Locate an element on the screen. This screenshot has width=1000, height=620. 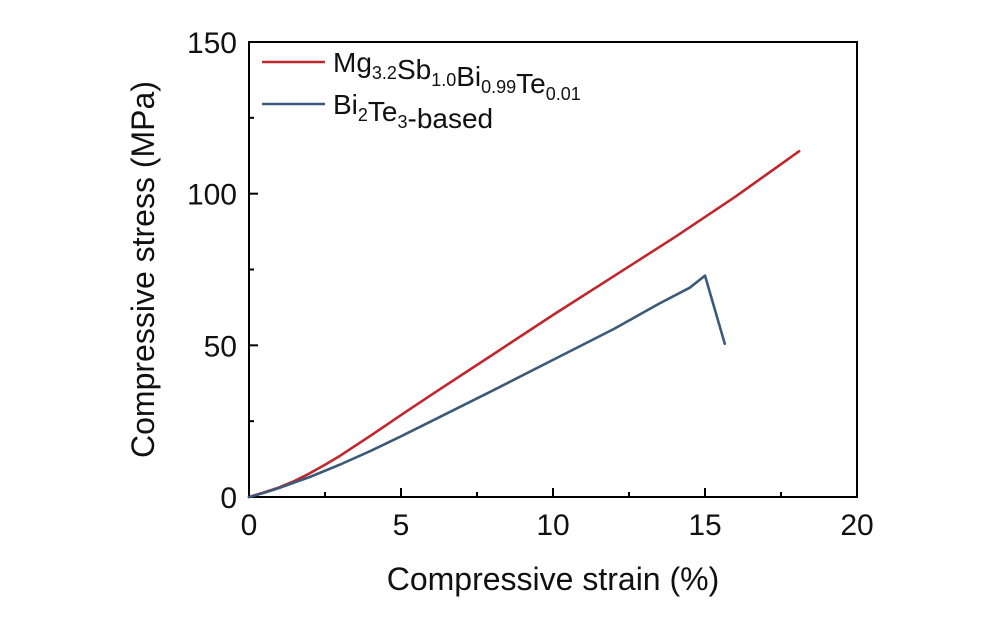
legend-label-1: Mg3.2Sb1.0Bi0.99Te0.01 is located at coordinates (457, 75).